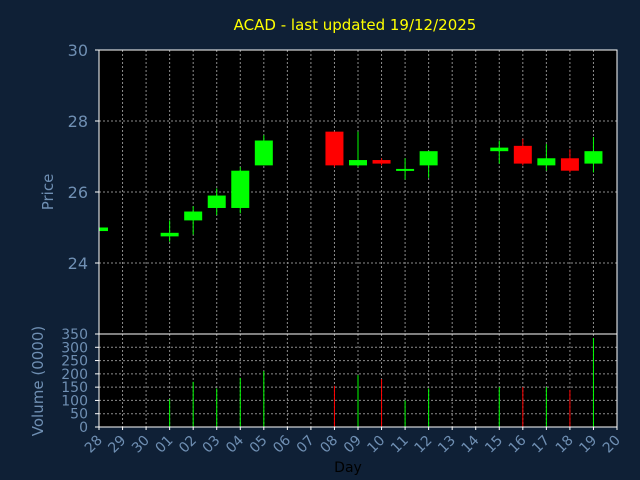 Image resolution: width=640 pixels, height=480 pixels. I want to click on volume-y-tick-label: 0, so click(83, 428).